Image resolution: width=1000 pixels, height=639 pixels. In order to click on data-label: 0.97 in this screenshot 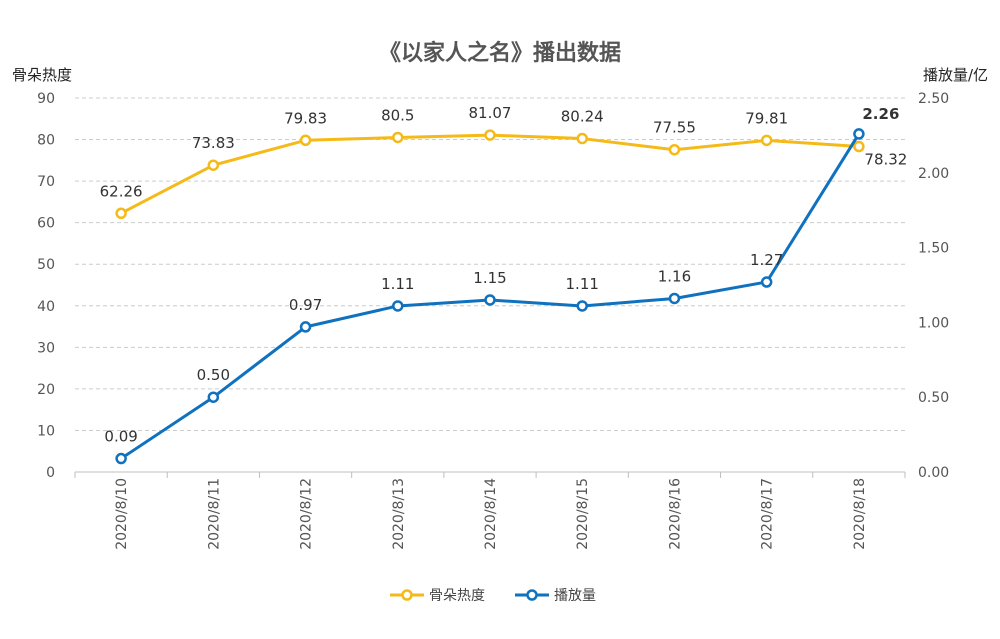, I will do `click(305, 305)`.